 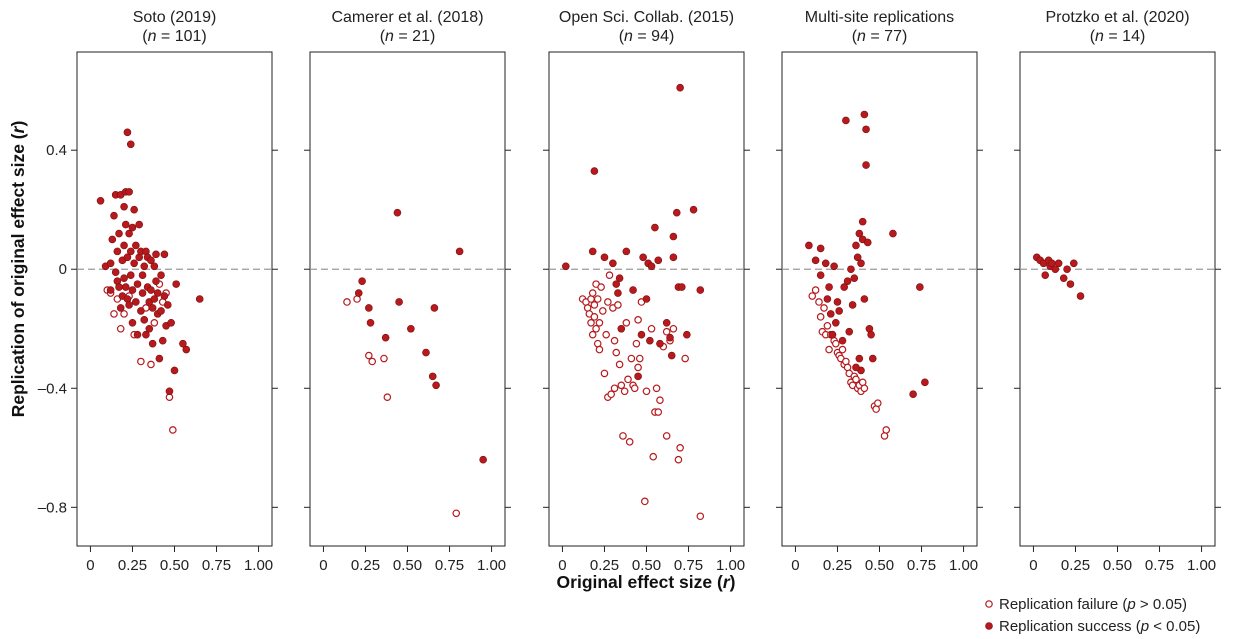 What do you see at coordinates (18, 269) in the screenshot?
I see `y-axis-label: Replication of original effect size (r)` at bounding box center [18, 269].